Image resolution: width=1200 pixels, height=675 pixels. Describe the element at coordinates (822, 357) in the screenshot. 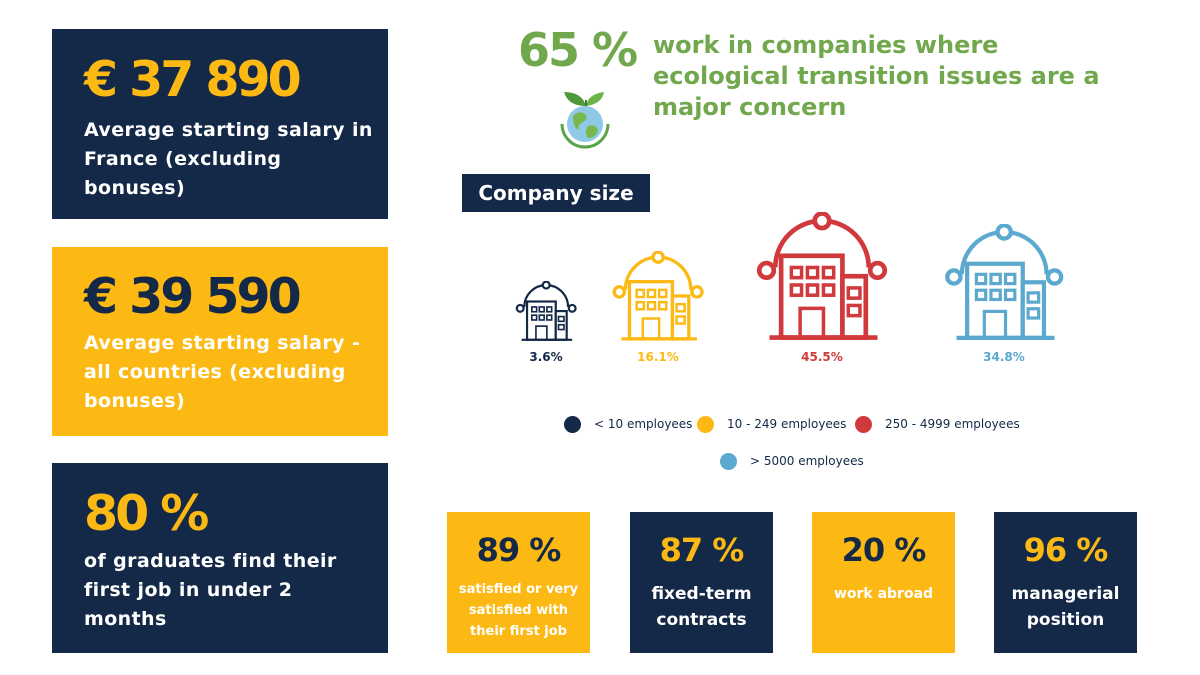

I see `company-size-value-label: 45.5%` at that location.